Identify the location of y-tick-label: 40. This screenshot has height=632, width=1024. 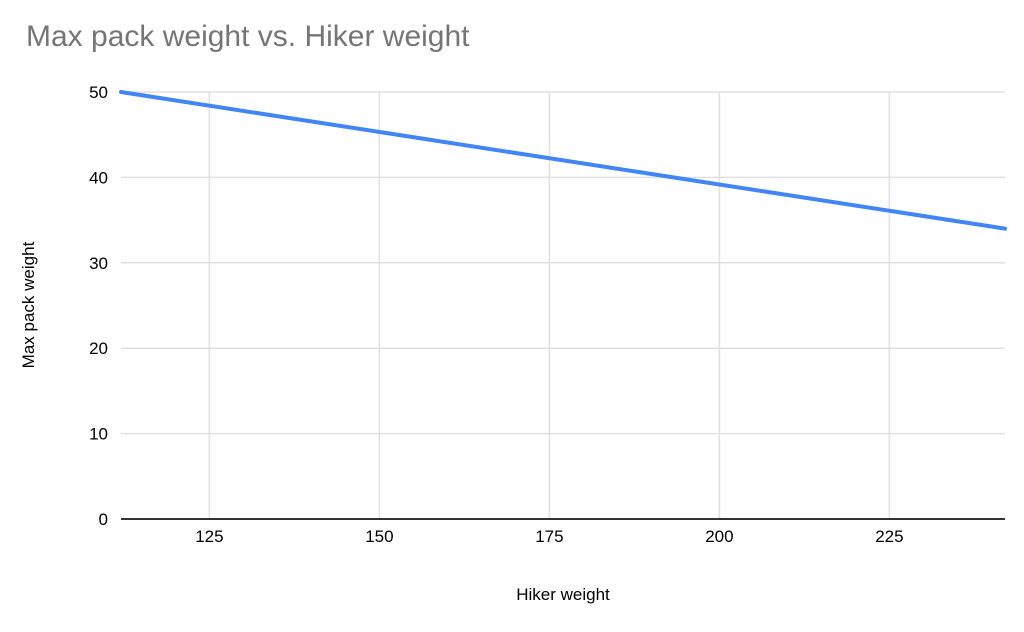
(98, 177).